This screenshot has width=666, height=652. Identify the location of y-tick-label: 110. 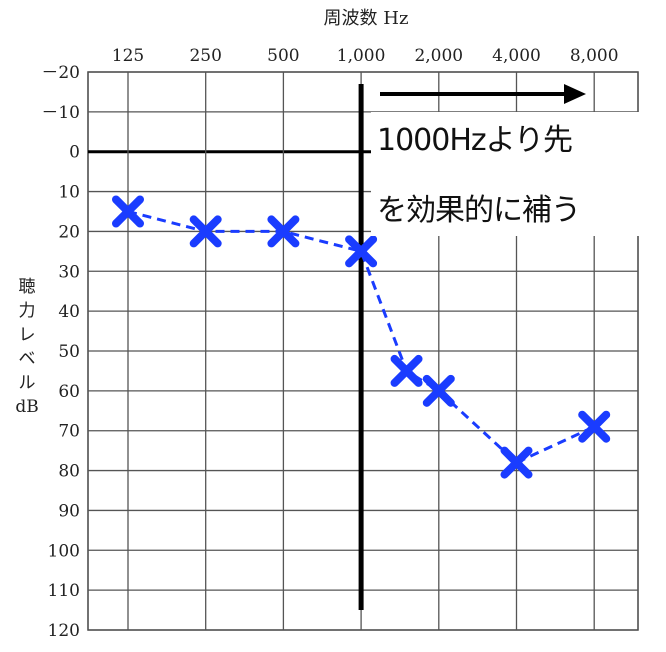
(64, 591).